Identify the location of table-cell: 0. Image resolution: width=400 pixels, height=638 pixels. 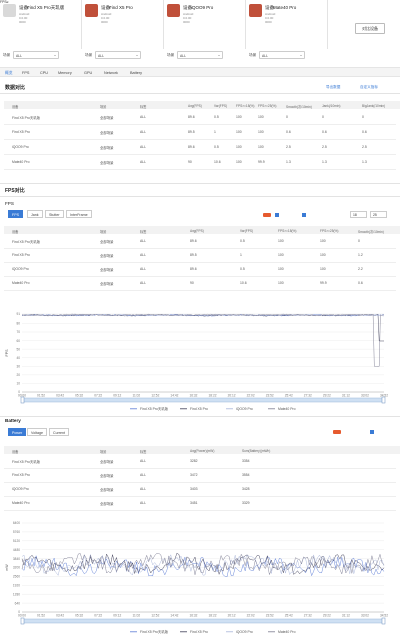
(359, 241).